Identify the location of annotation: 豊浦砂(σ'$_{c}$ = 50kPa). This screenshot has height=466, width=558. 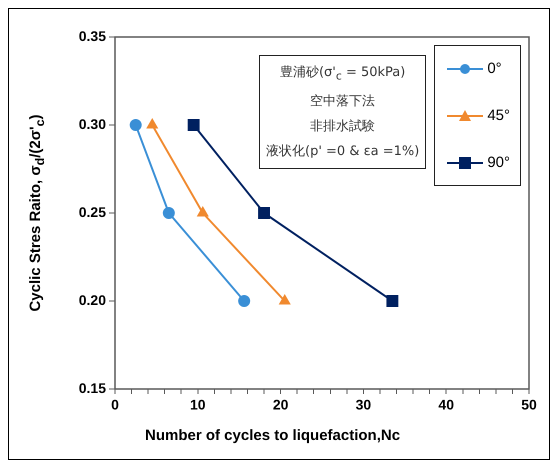
(342, 74).